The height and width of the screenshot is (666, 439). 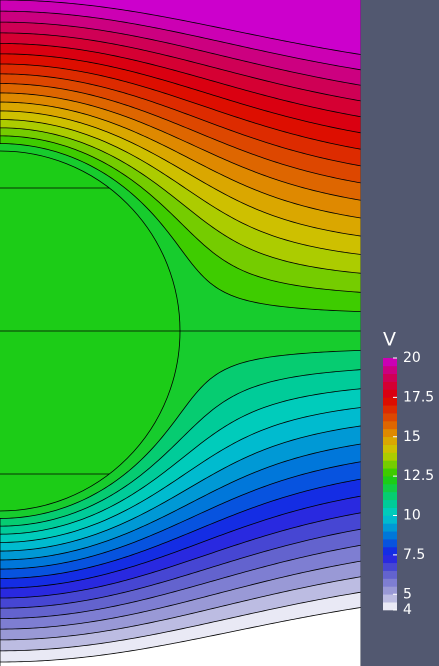 What do you see at coordinates (412, 358) in the screenshot?
I see `colorbar-tick-label: 20` at bounding box center [412, 358].